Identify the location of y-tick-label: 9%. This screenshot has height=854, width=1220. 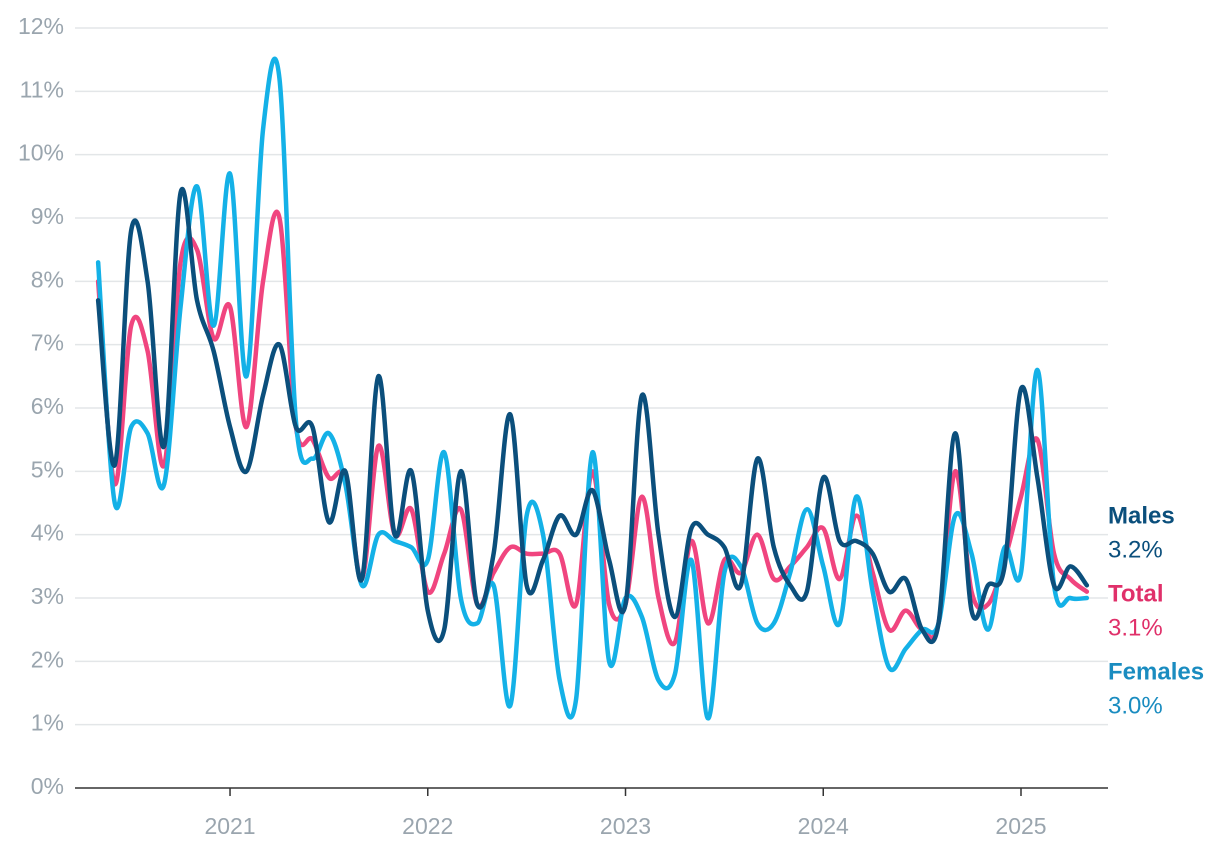
(47, 216).